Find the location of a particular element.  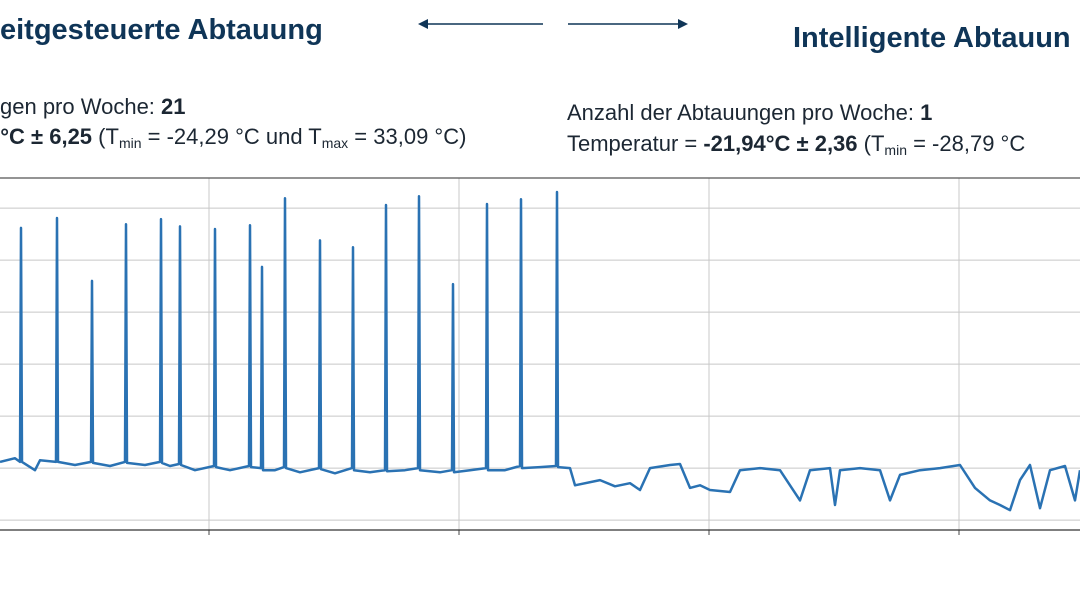

left-stat-line: gen pro Woche: 21 is located at coordinates (93, 107).